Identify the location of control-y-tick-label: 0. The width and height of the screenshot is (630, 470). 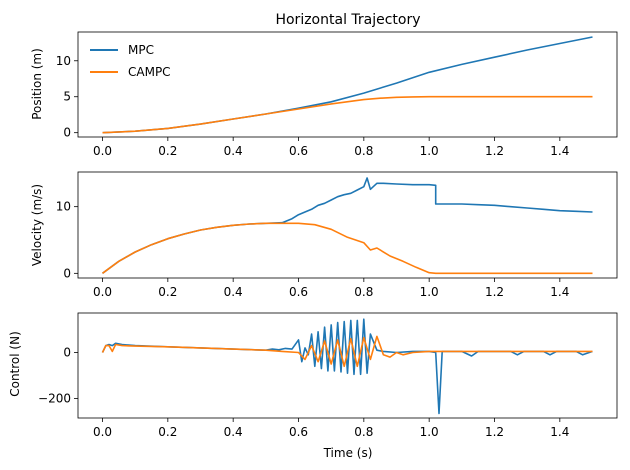
(67, 353).